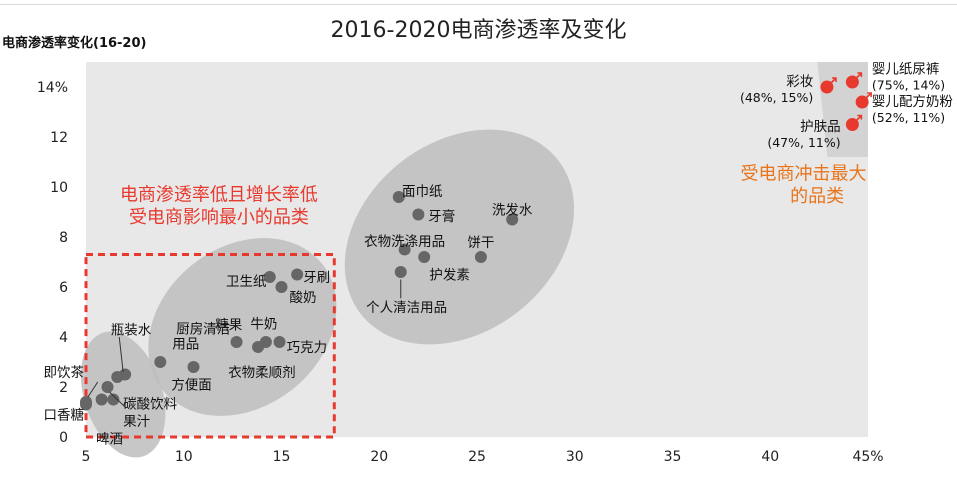 The image size is (957, 482). I want to click on cluster-ellipse-upper, so click(459, 237).